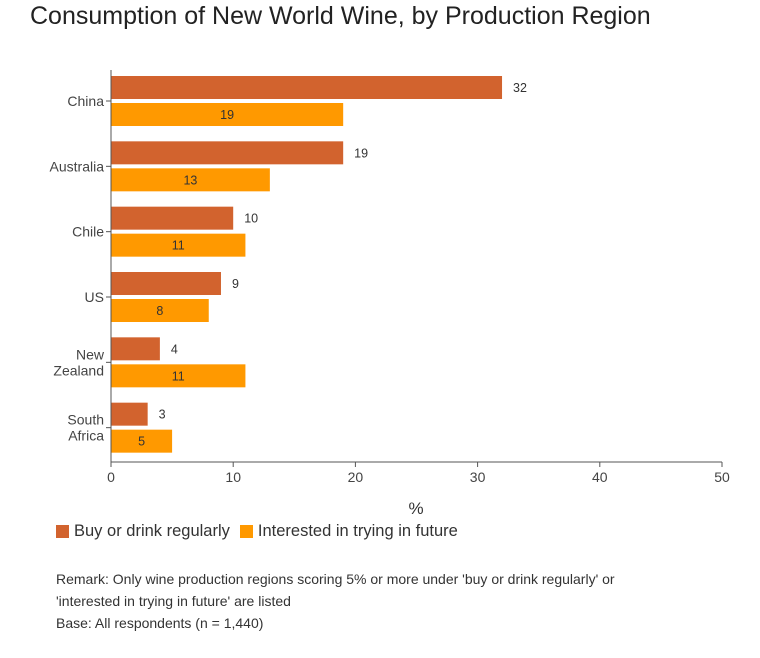 This screenshot has height=658, width=760. I want to click on category-label: Australia, so click(77, 166).